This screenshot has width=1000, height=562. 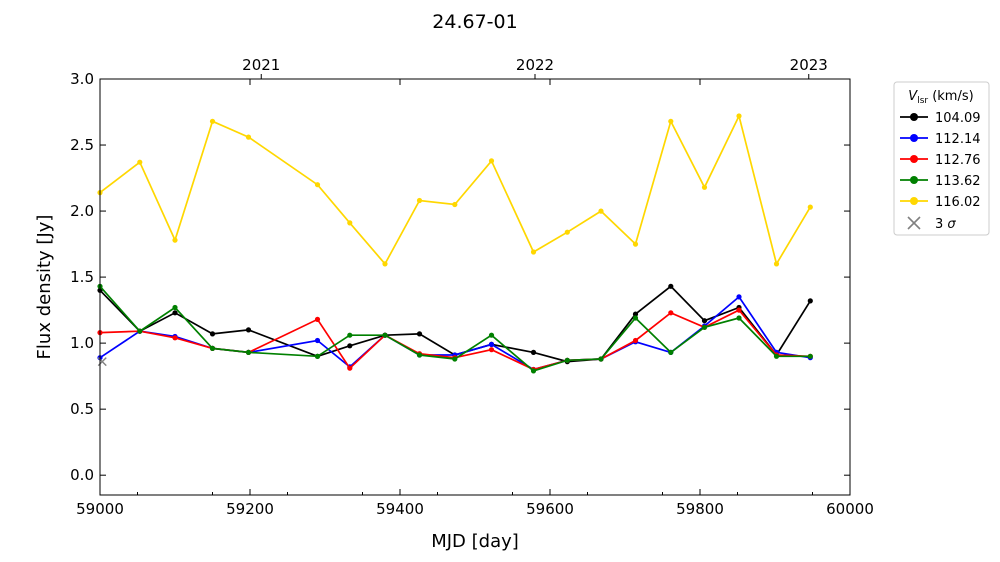 I want to click on x-tick-label: 59600, so click(x=550, y=509).